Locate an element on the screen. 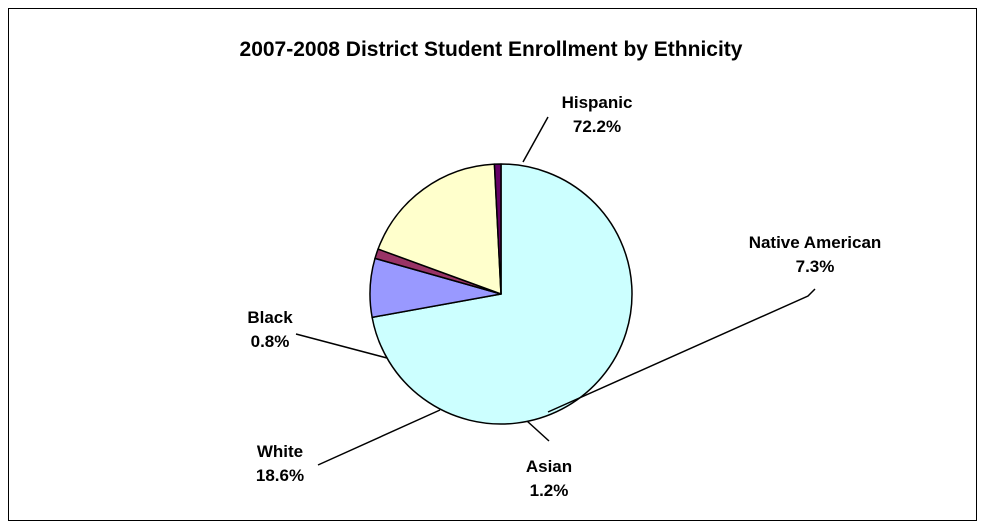 The image size is (985, 529). slice-value-asian: 1.2% is located at coordinates (549, 490).